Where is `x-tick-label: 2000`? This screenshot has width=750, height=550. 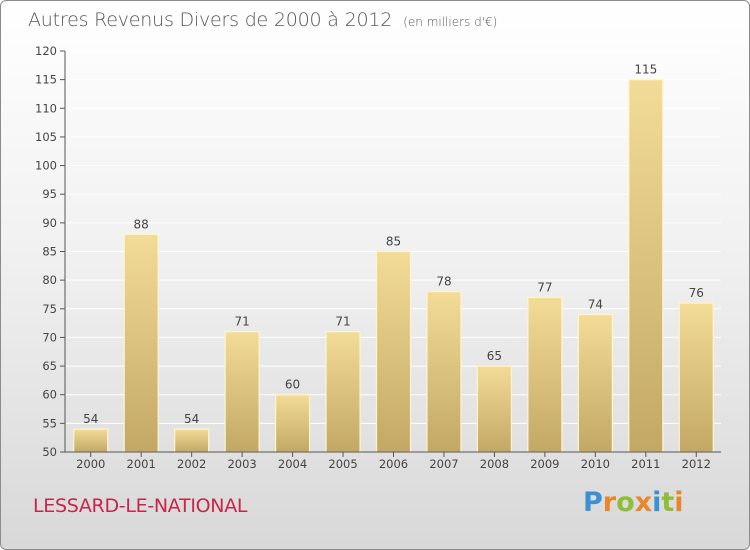
x-tick-label: 2000 is located at coordinates (90, 464).